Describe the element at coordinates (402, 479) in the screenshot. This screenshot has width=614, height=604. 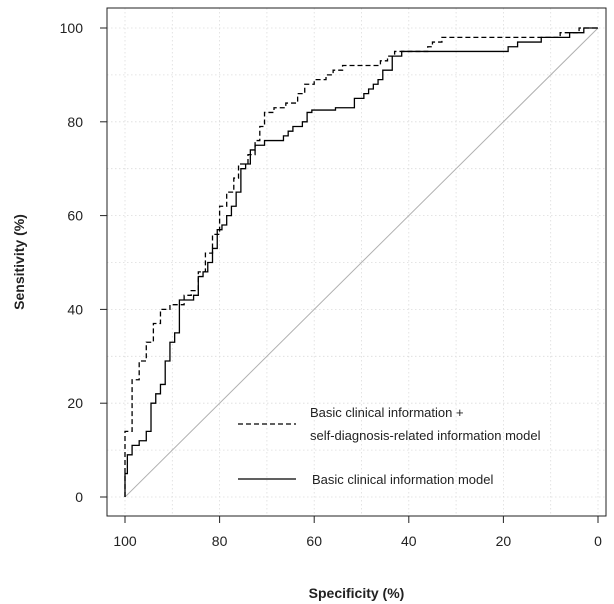
I see `legend-label-basic-model: Basic clinical information model` at that location.